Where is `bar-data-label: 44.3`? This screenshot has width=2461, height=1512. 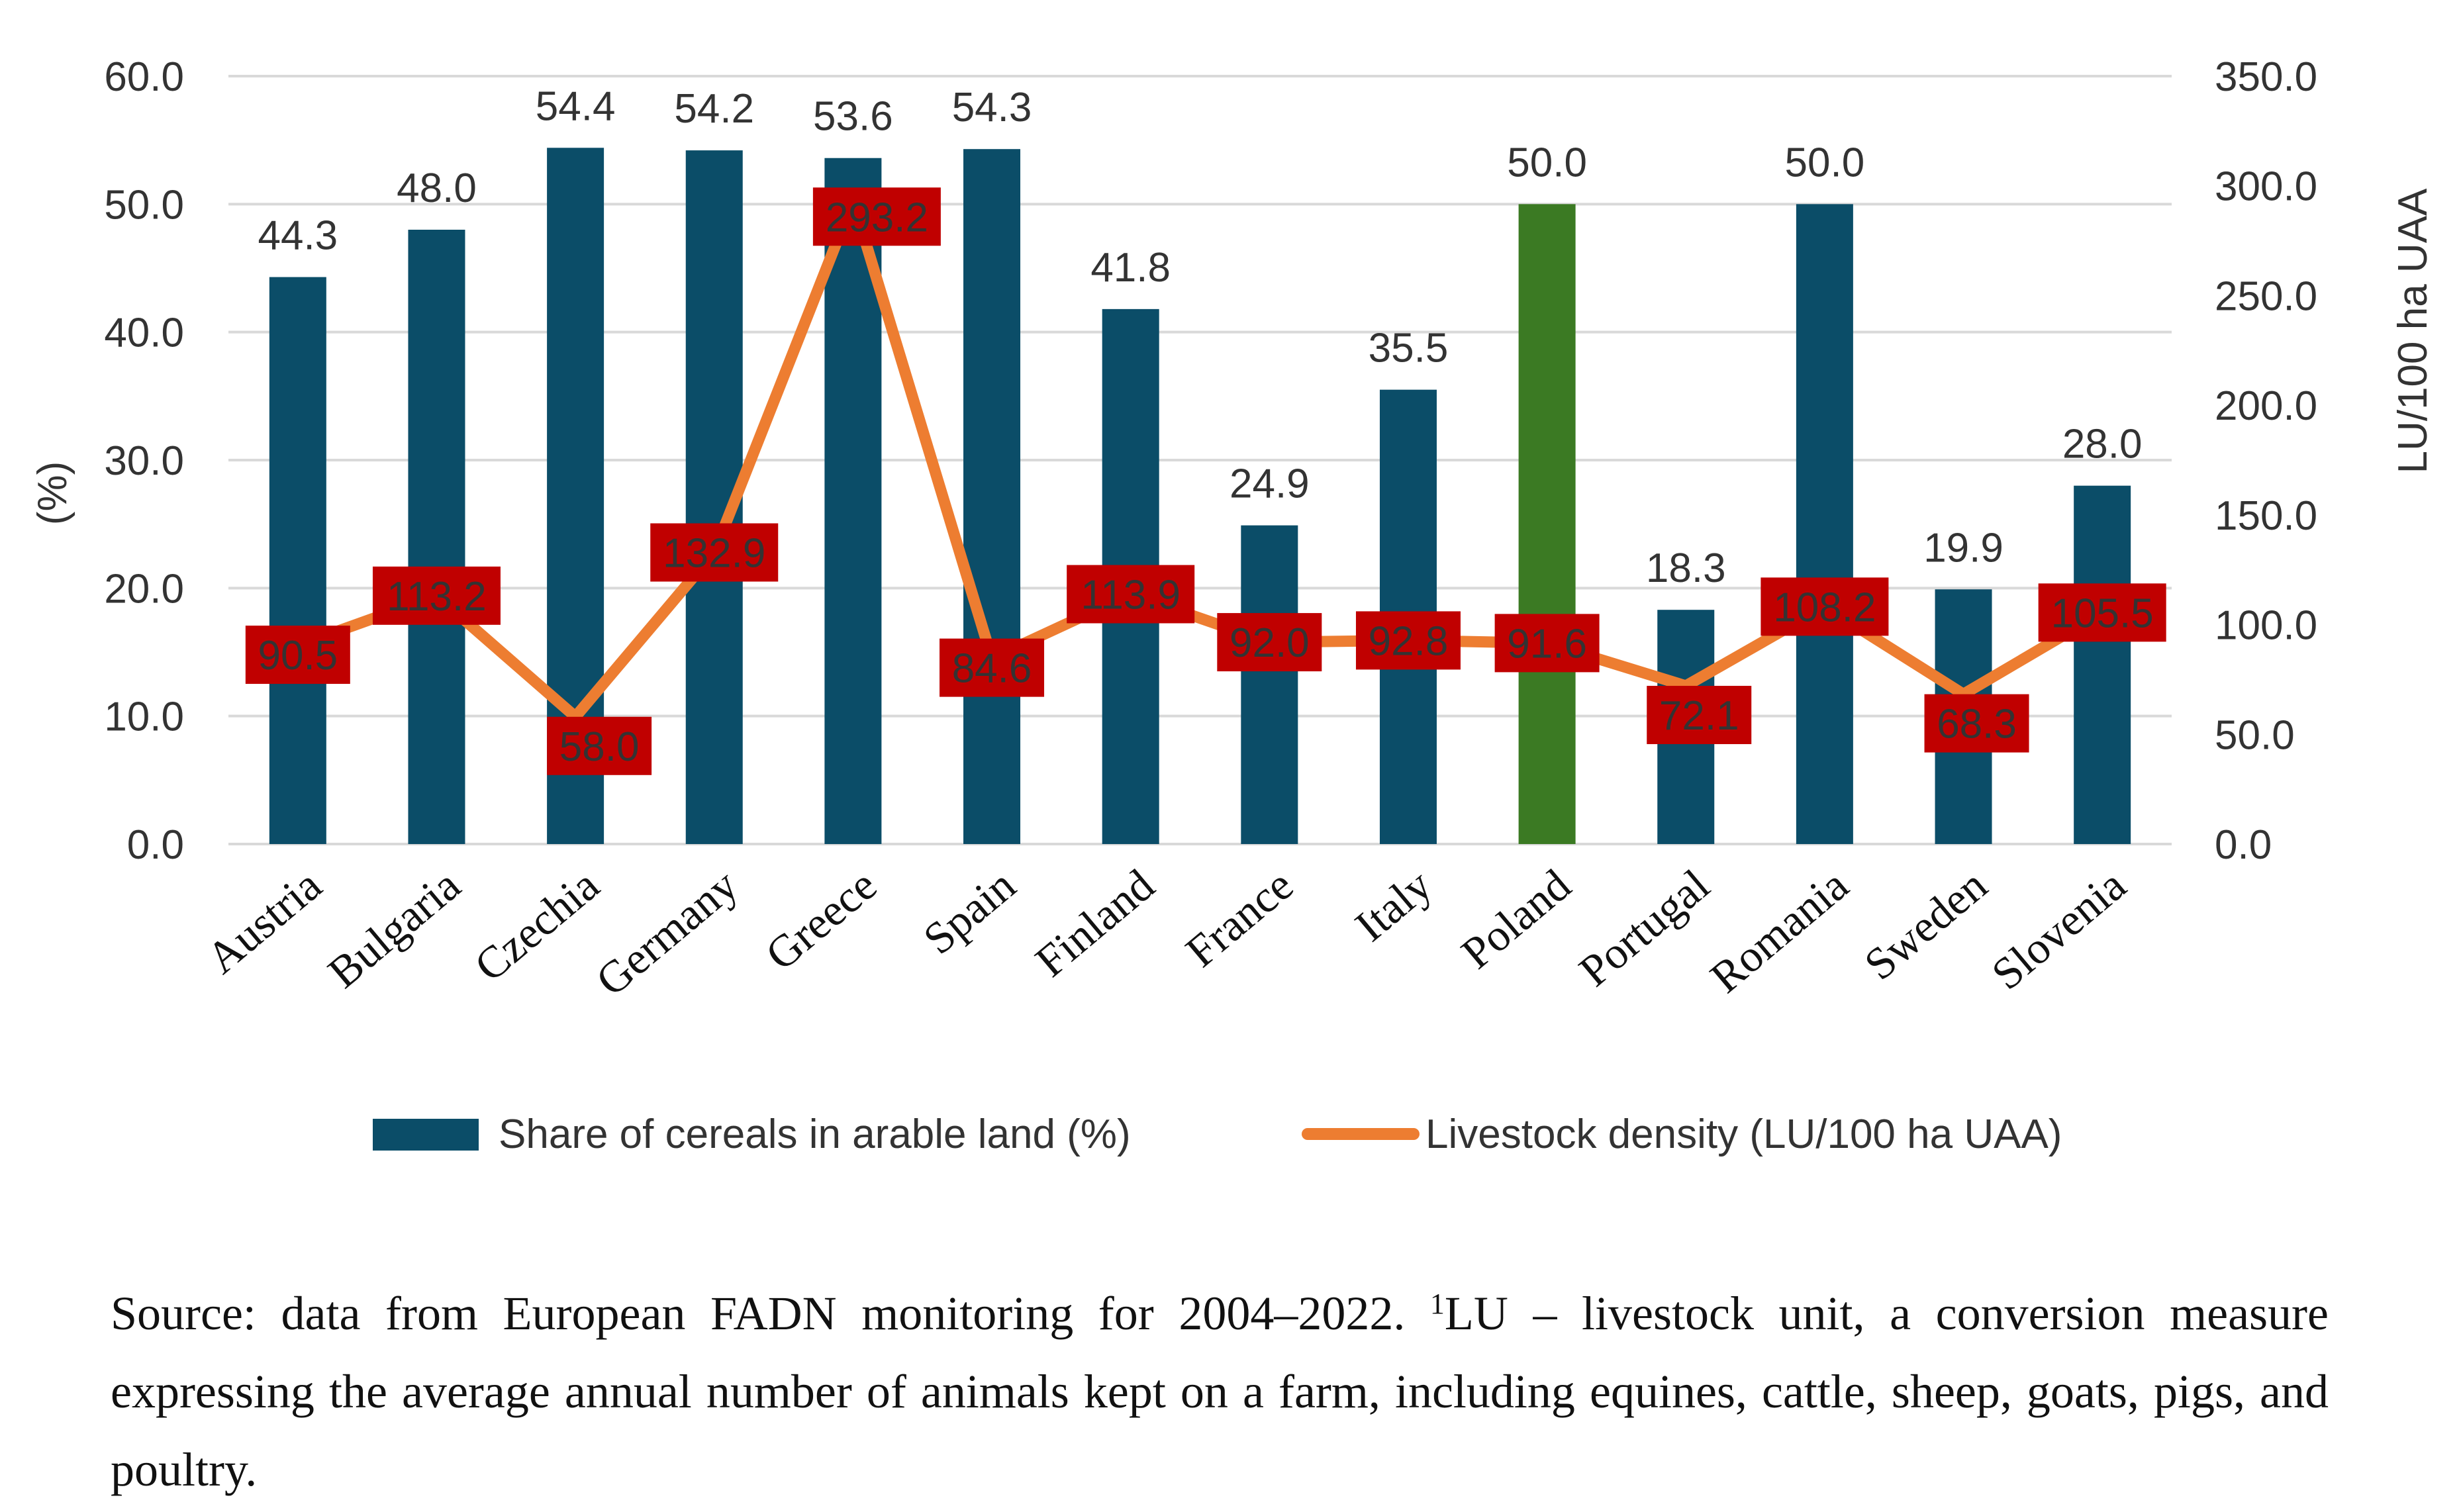
bar-data-label: 44.3 is located at coordinates (298, 236).